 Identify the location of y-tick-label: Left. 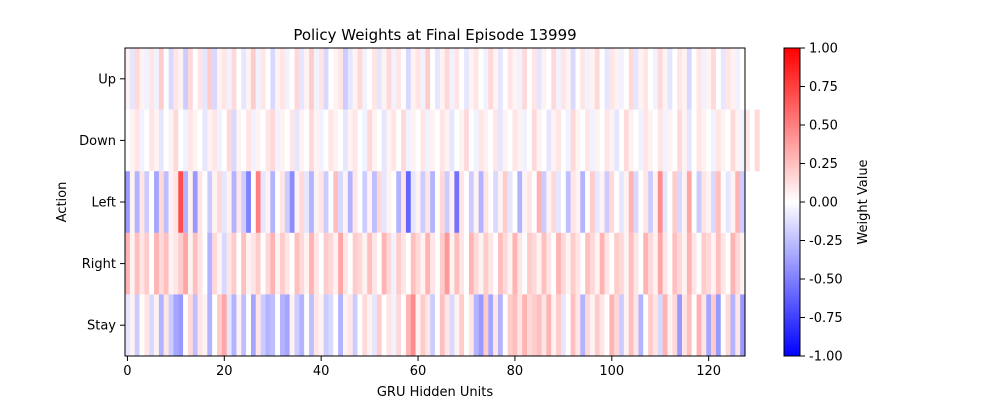
(104, 203).